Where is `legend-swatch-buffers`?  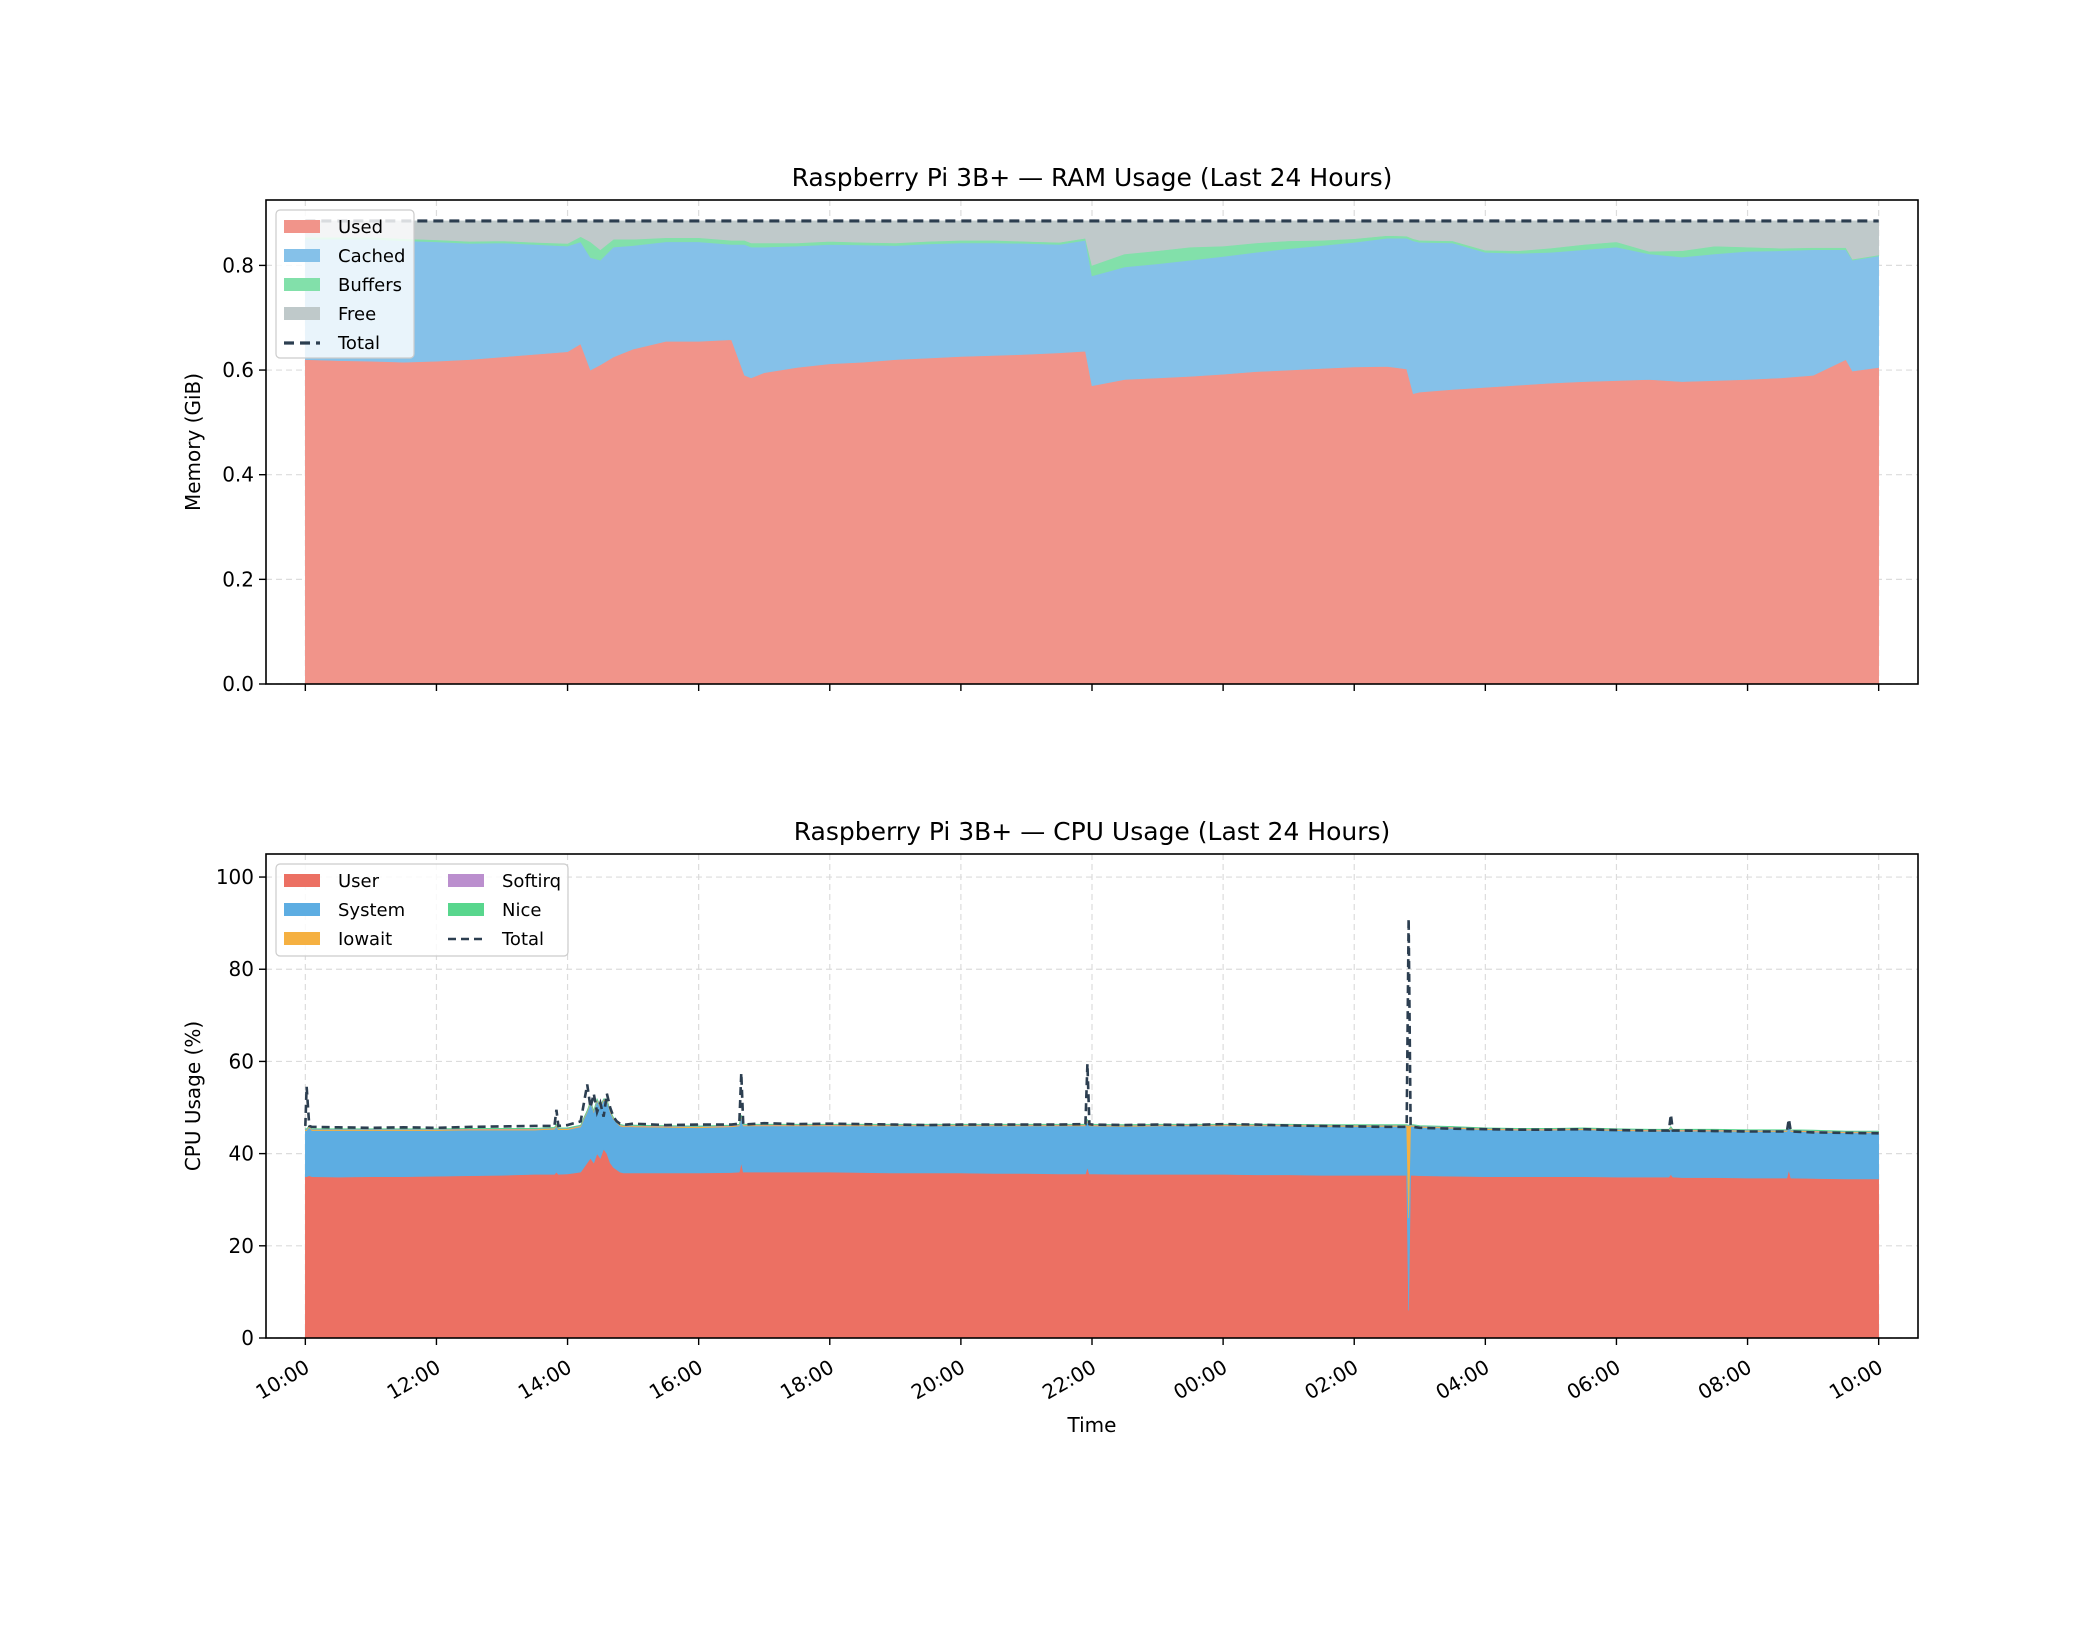
legend-swatch-buffers is located at coordinates (302, 284).